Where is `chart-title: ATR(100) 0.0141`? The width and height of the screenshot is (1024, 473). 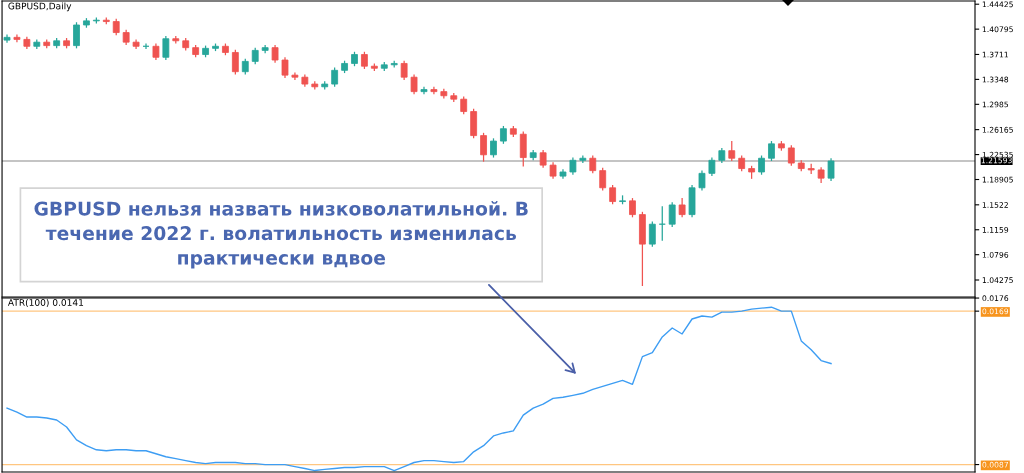 chart-title: ATR(100) 0.0141 is located at coordinates (45, 302).